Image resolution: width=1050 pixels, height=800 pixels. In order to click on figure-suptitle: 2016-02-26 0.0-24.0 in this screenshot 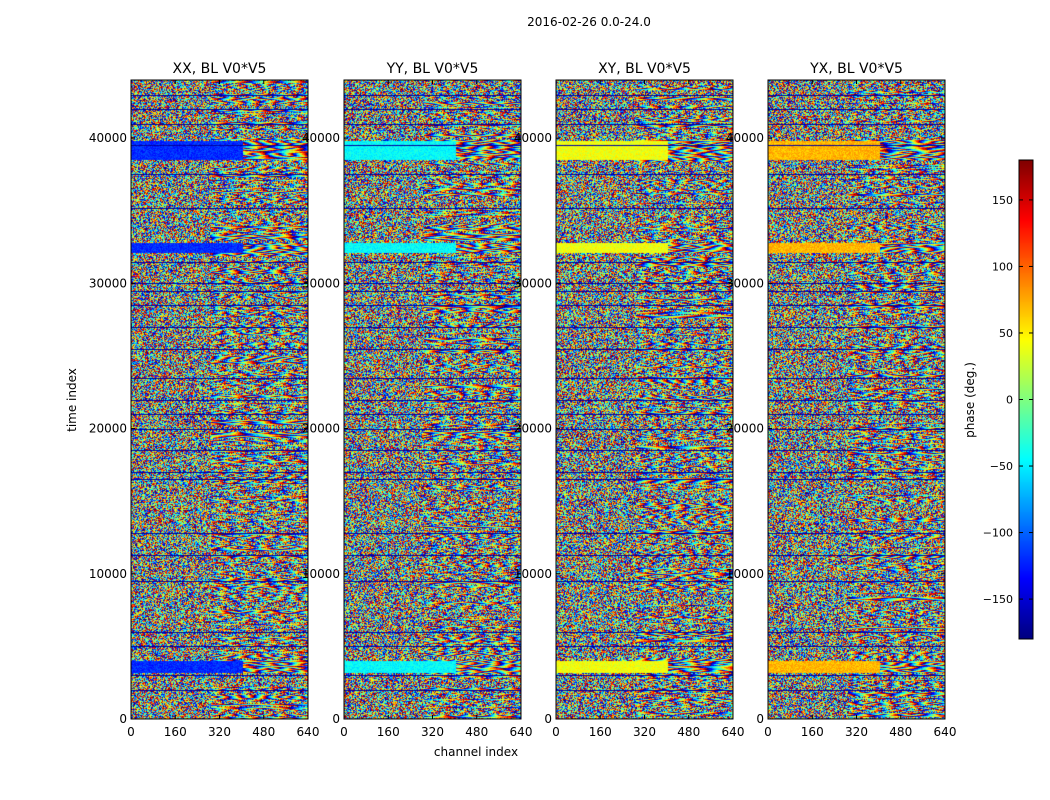, I will do `click(589, 22)`.